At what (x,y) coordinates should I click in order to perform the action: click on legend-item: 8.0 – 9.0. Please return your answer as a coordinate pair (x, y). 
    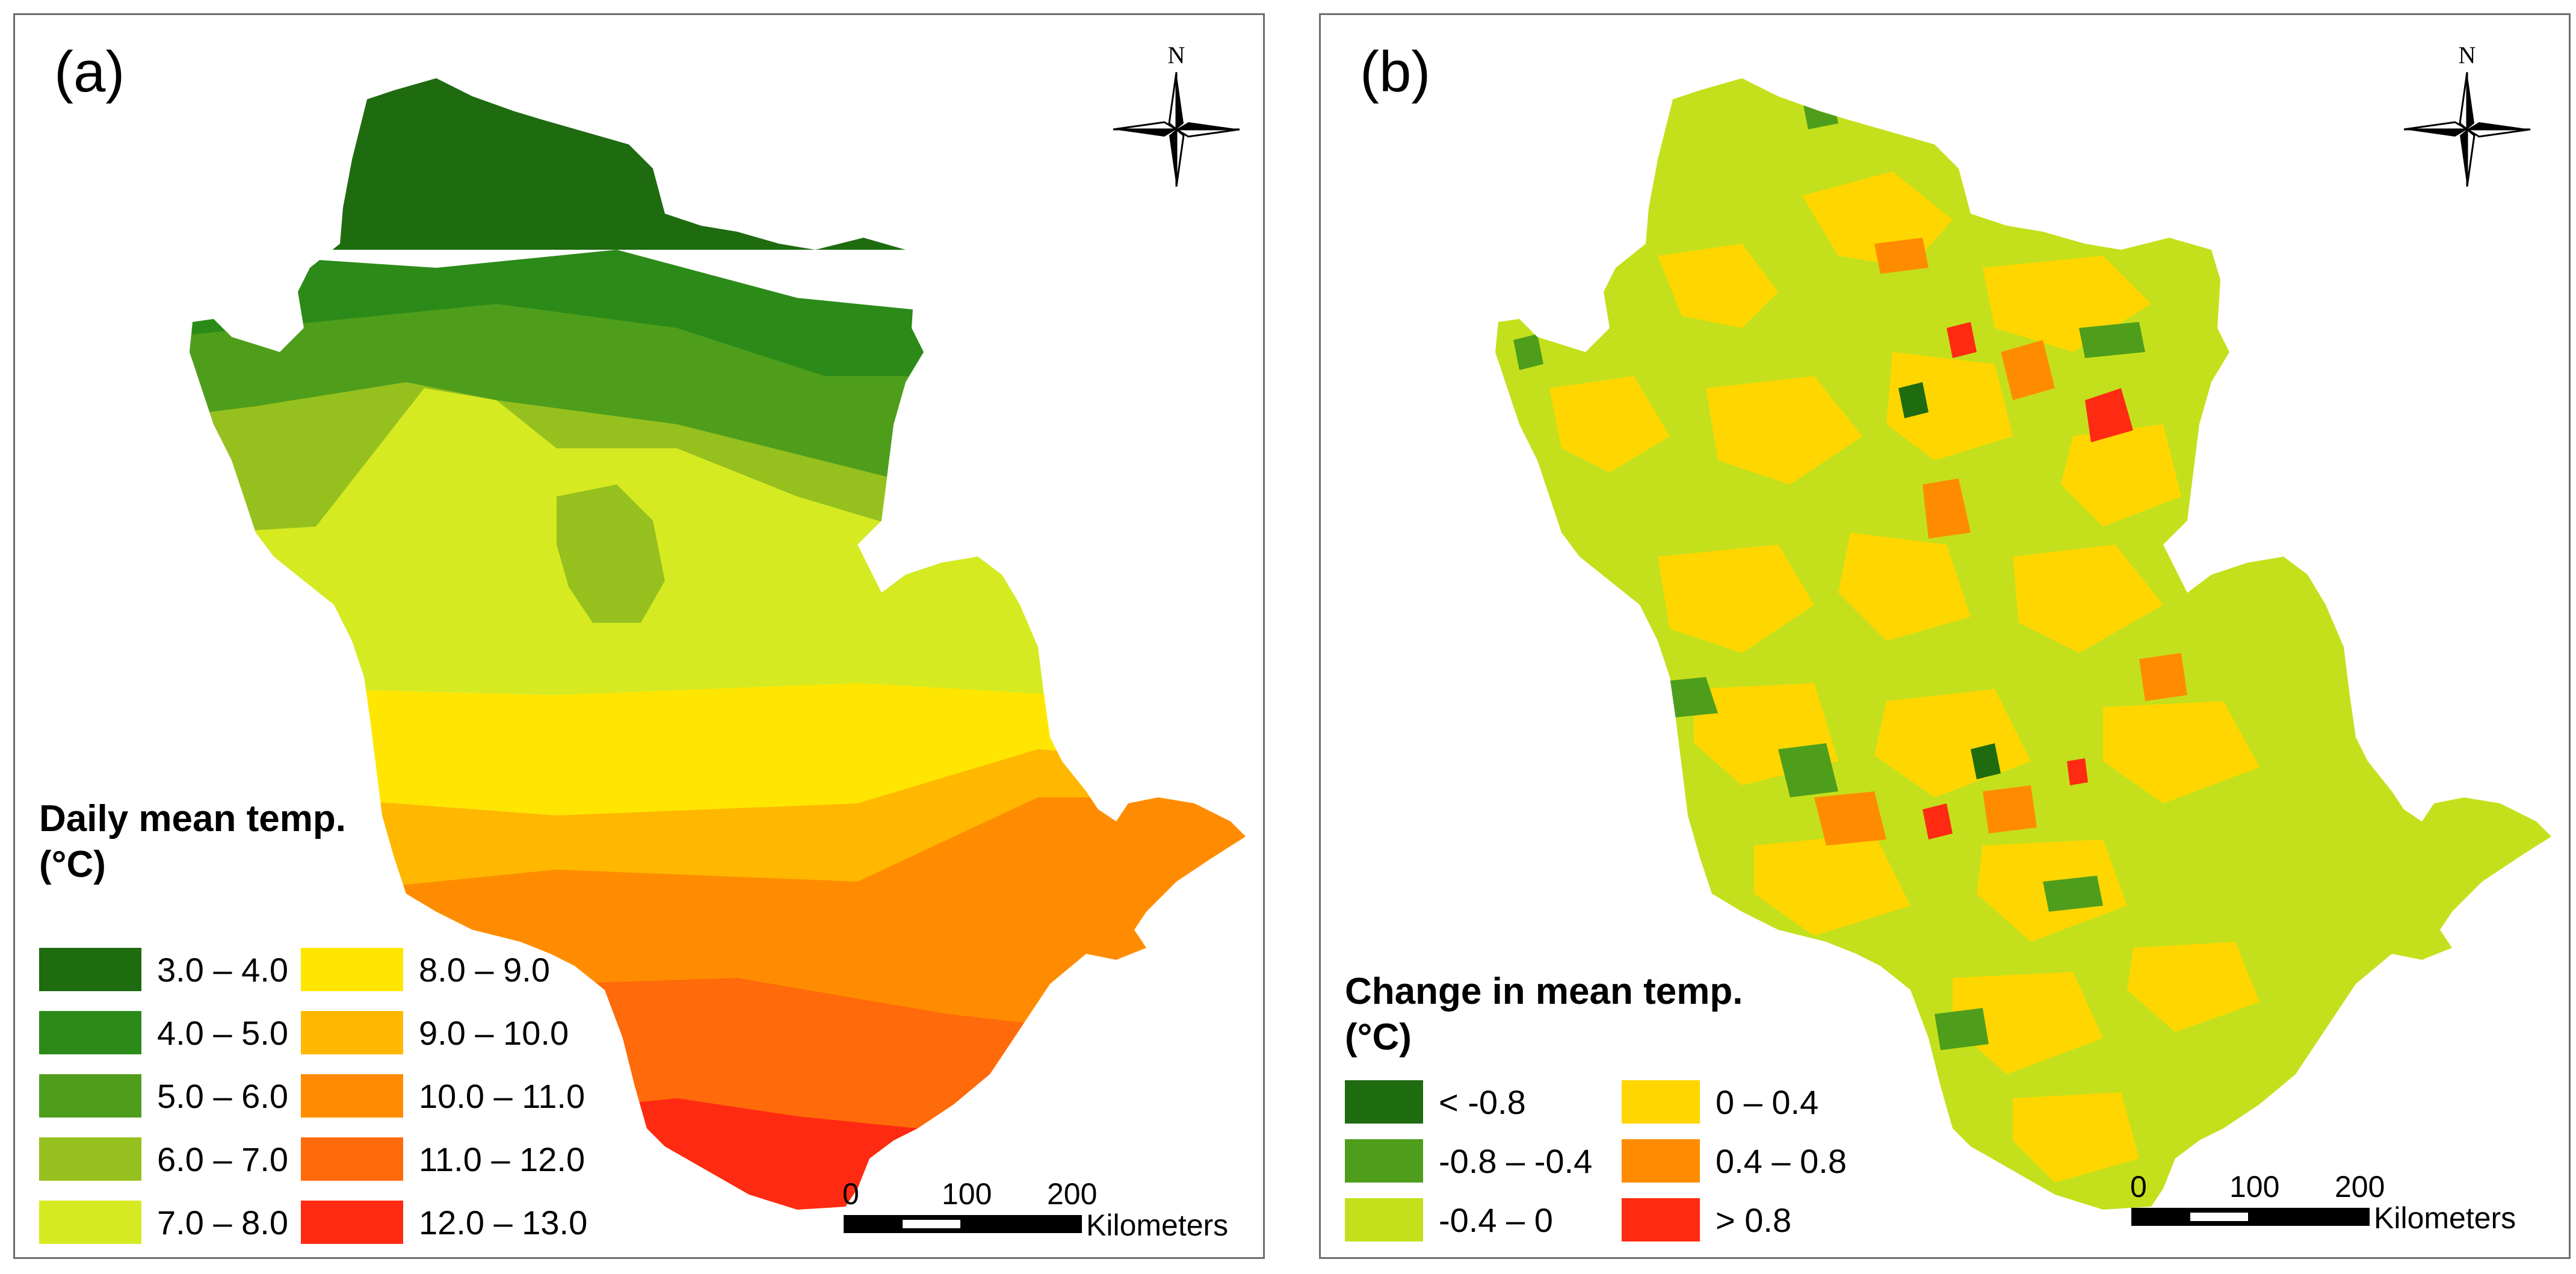
    Looking at the image, I should click on (425, 969).